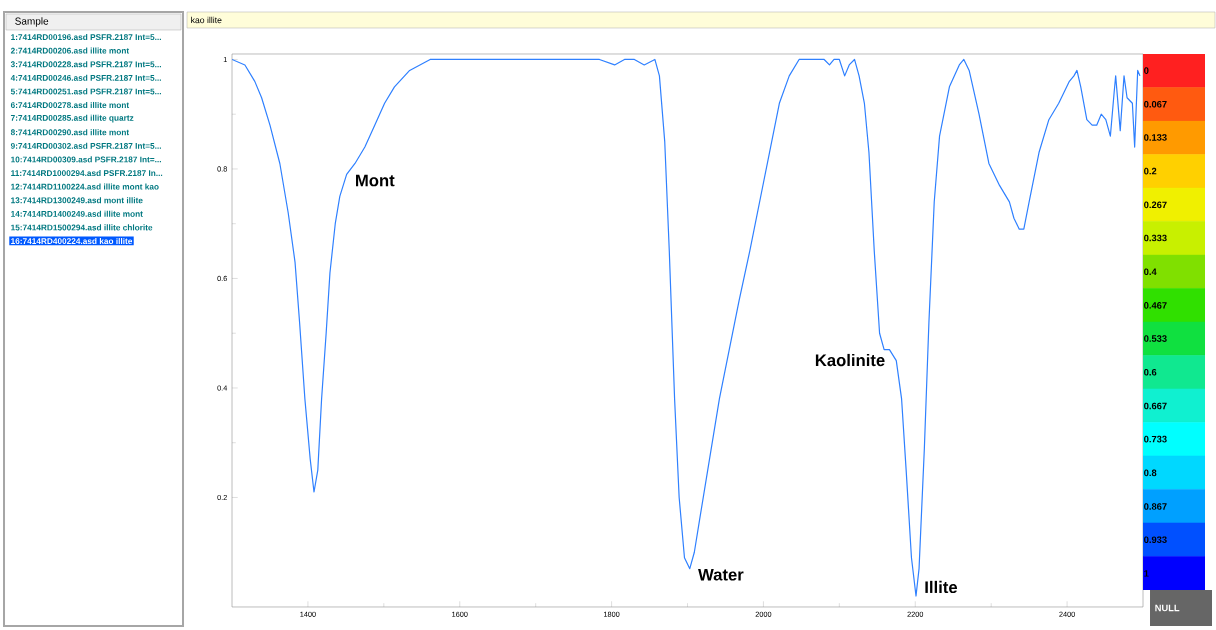 The width and height of the screenshot is (1216, 630). Describe the element at coordinates (941, 587) in the screenshot. I see `annotation: Illite` at that location.